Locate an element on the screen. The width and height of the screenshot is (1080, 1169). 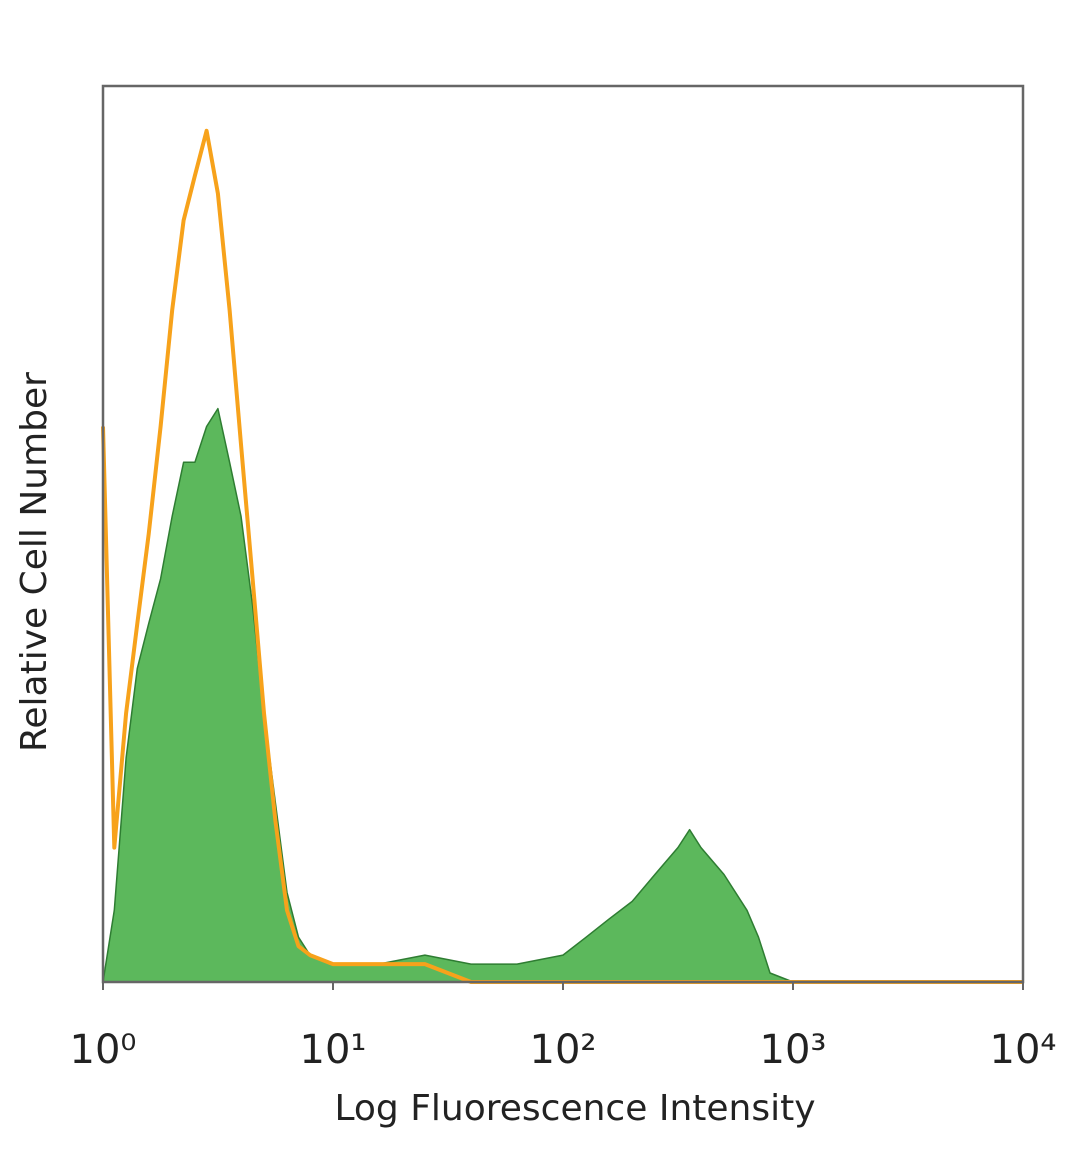
y-axis-label: Relative Cell Number is located at coordinates (34, 562).